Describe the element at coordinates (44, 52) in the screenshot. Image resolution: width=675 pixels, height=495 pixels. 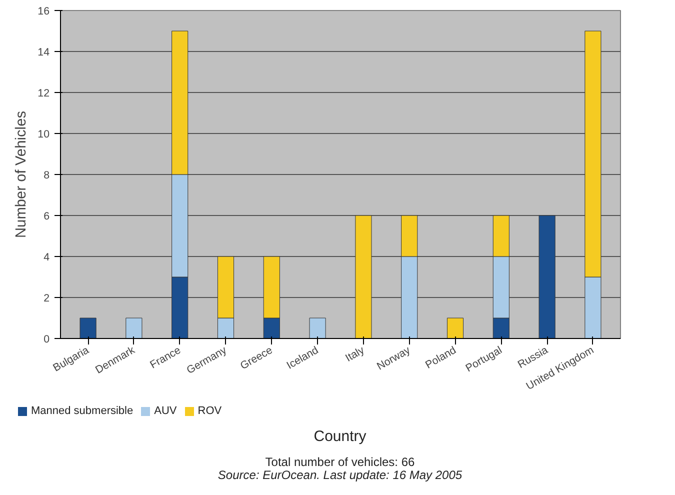
I see `y-tick-label: 14` at that location.